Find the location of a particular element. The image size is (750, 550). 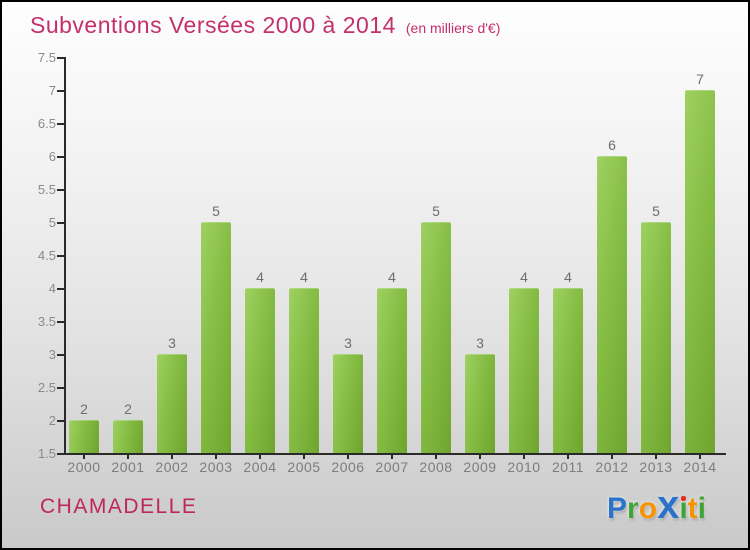

x-axis-label: 2013 is located at coordinates (656, 467).